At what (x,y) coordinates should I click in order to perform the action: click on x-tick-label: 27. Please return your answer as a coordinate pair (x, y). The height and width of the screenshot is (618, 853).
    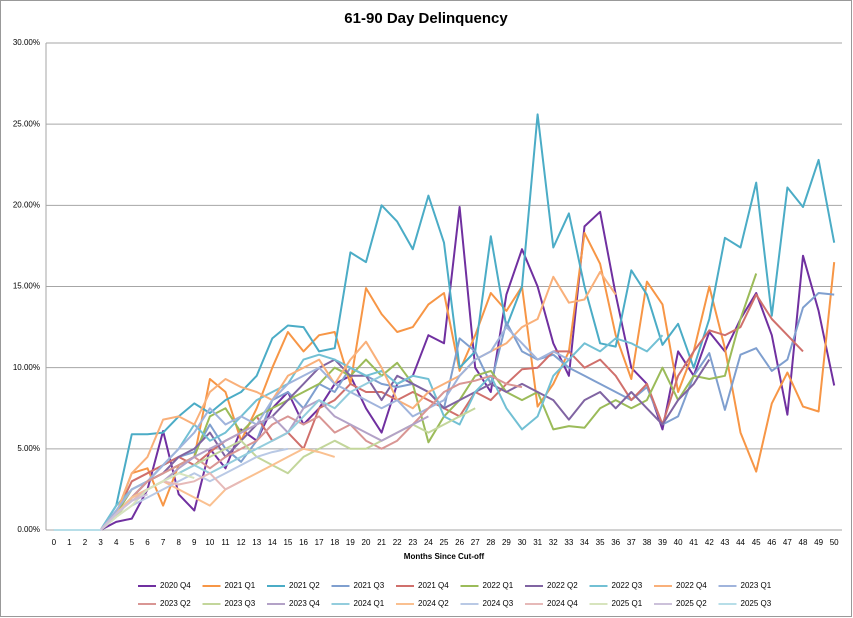
    Looking at the image, I should click on (475, 542).